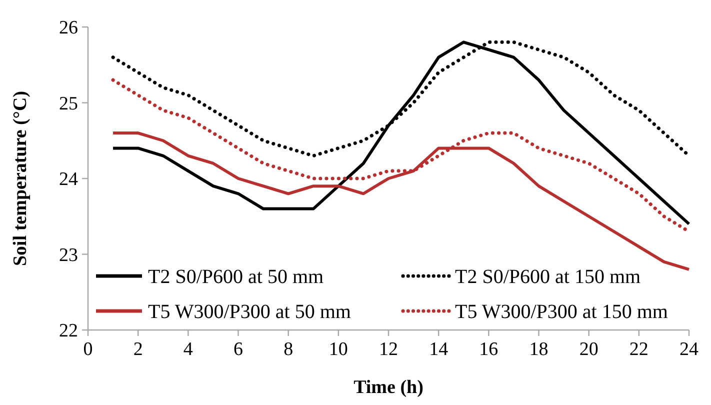 This screenshot has width=711, height=405. Describe the element at coordinates (68, 28) in the screenshot. I see `y-tick-label: 26` at that location.